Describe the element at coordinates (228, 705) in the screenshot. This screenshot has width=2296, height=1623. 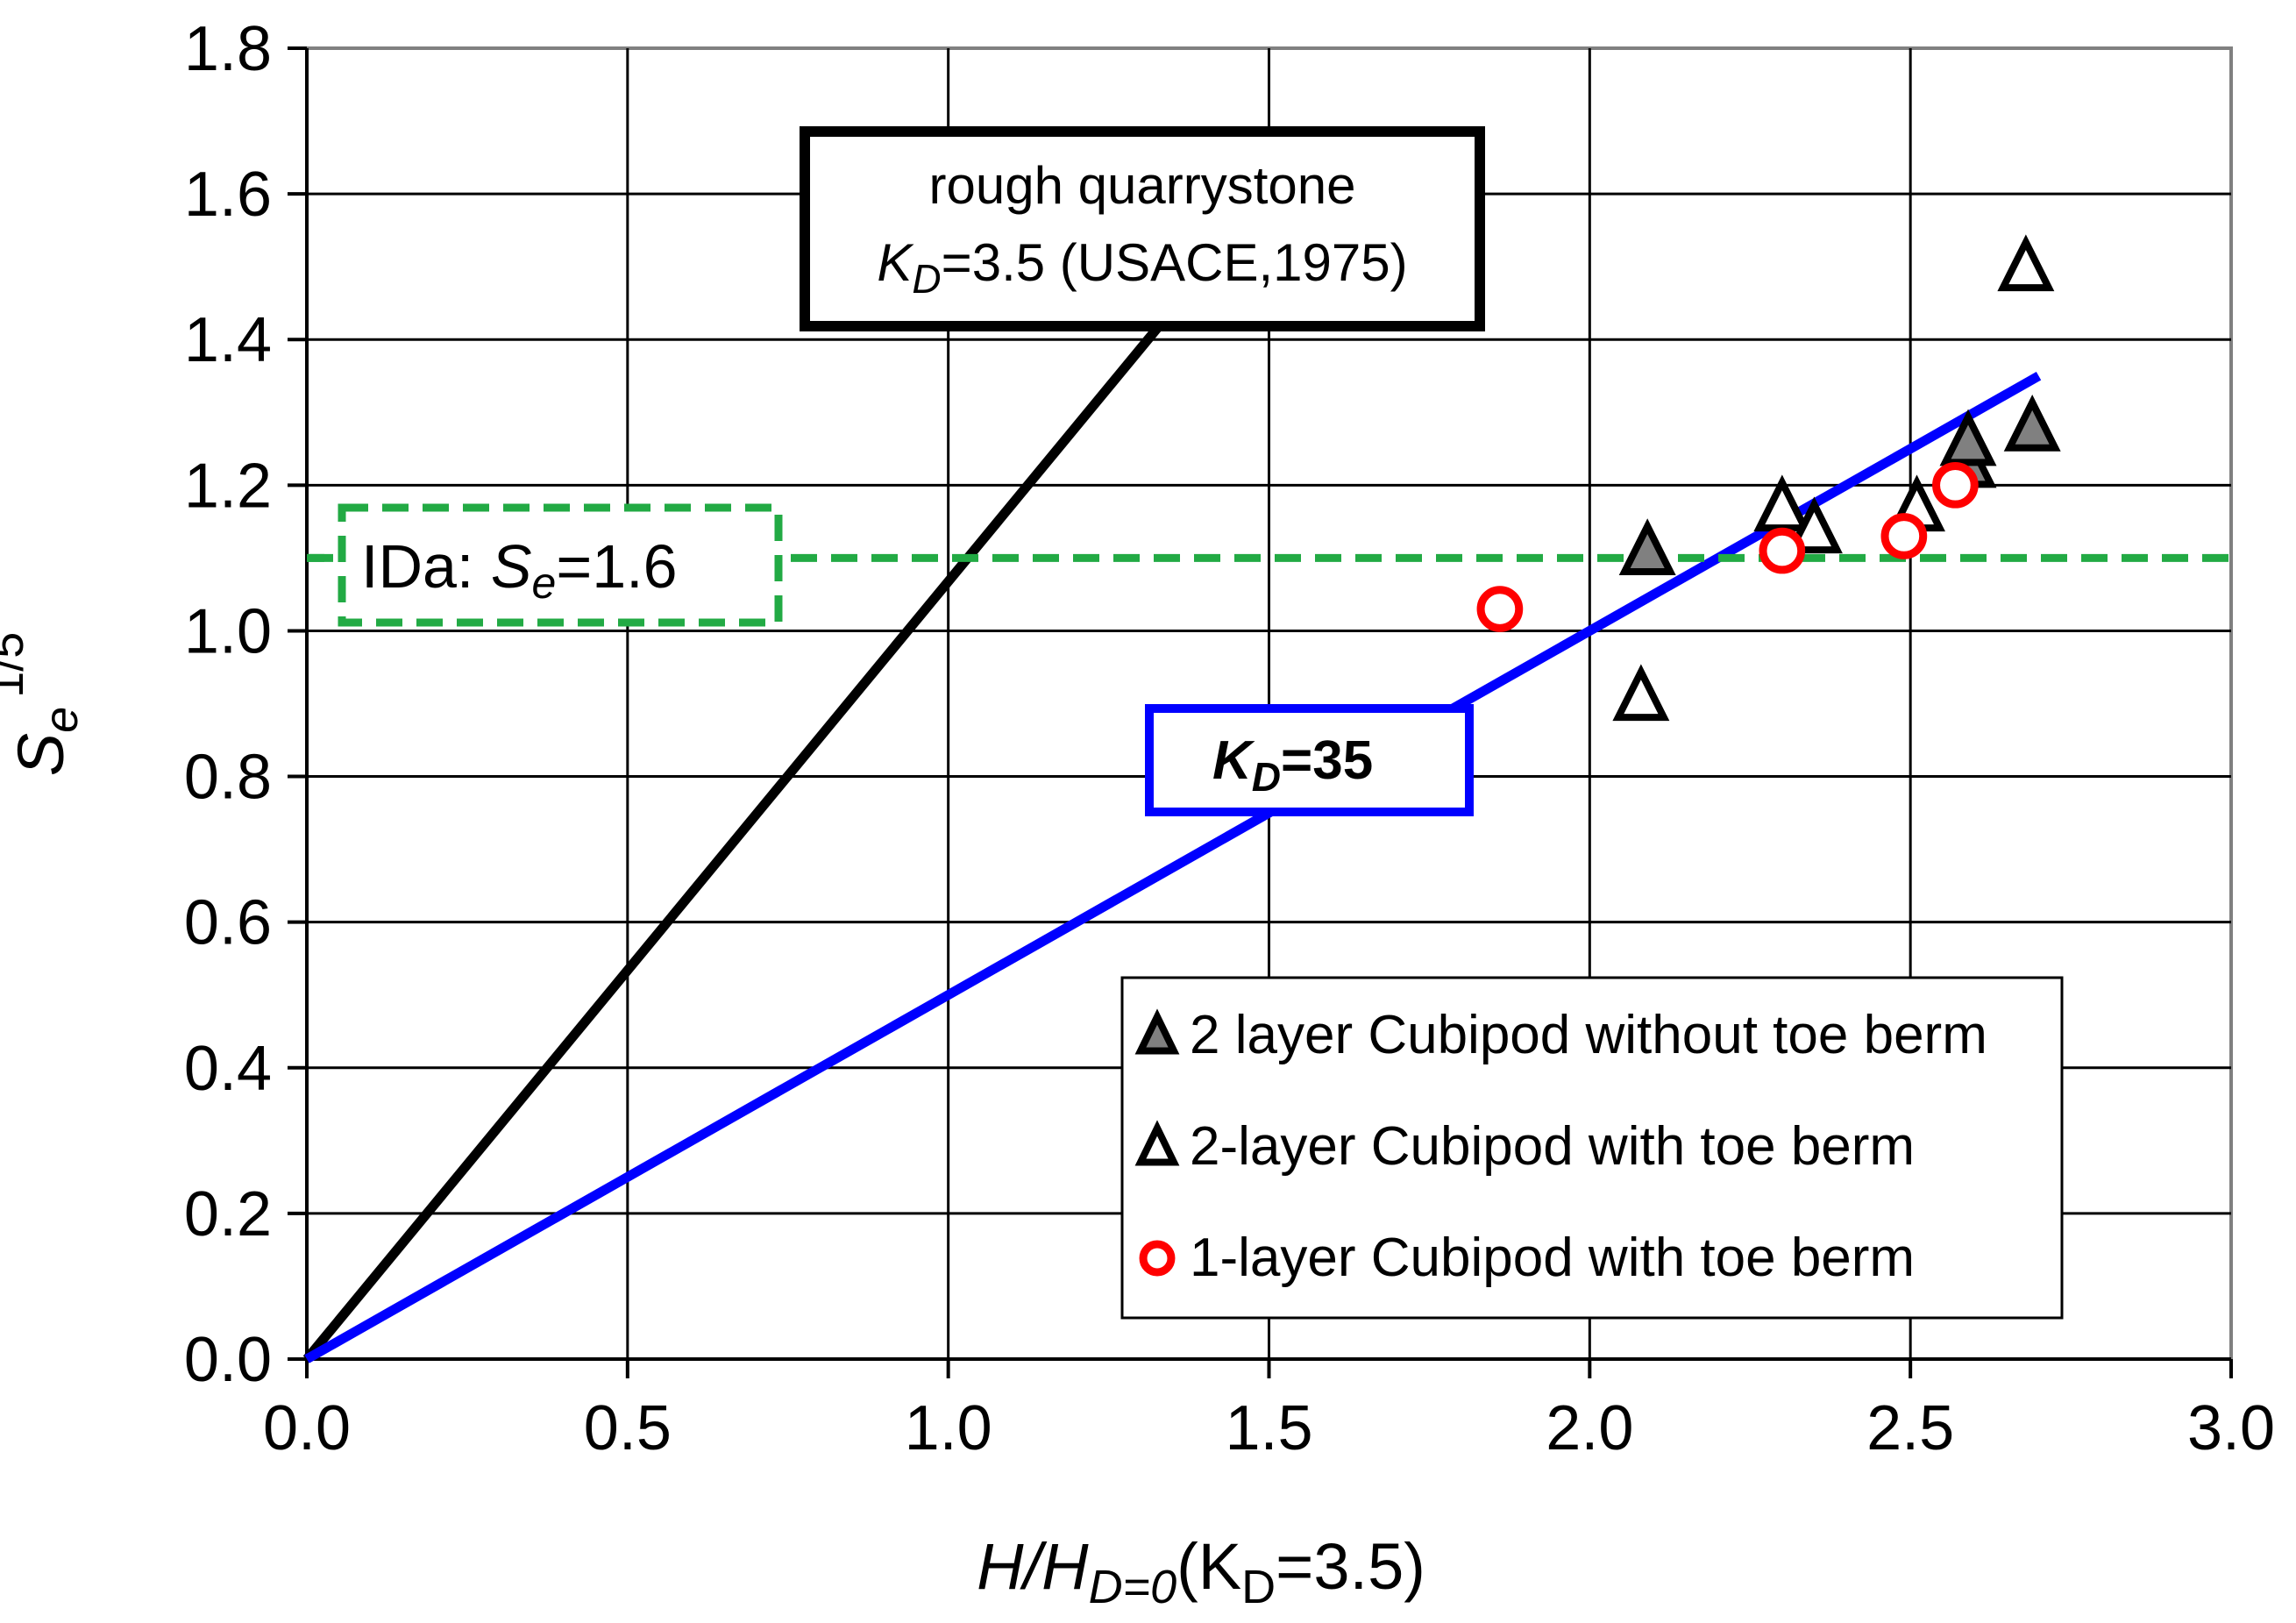
I see `y-tick-labels: 0.0 0.2 0.4 0.6 0.8 1.0 1.2 1.4 1.6 1.8` at that location.